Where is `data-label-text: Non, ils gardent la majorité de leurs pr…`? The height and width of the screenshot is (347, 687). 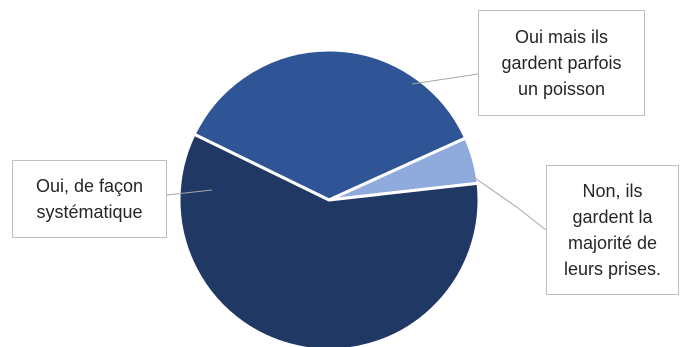 data-label-text: Non, ils gardent la majorité de leurs pr… is located at coordinates (612, 230).